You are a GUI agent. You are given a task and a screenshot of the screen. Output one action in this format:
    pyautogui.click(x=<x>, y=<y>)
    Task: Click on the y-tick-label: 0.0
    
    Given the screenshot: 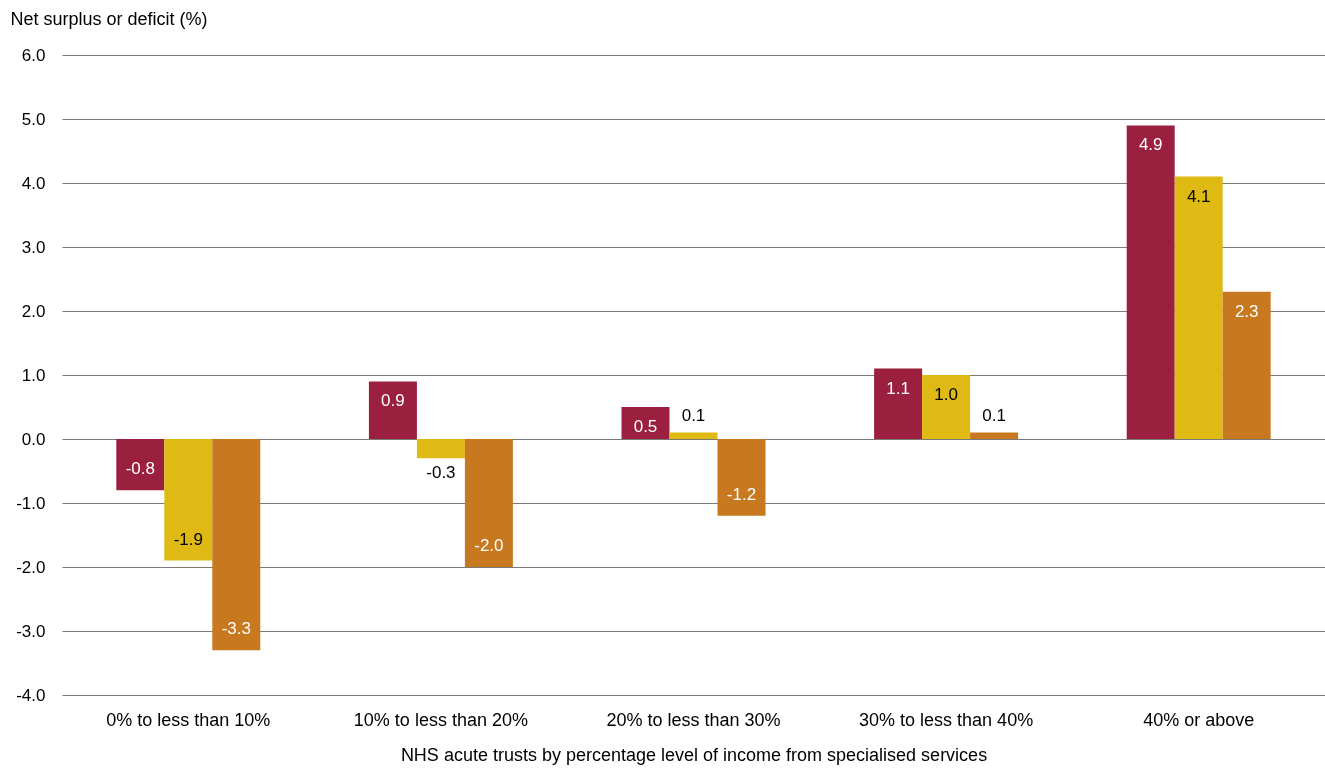 What is the action you would take?
    pyautogui.click(x=33, y=439)
    